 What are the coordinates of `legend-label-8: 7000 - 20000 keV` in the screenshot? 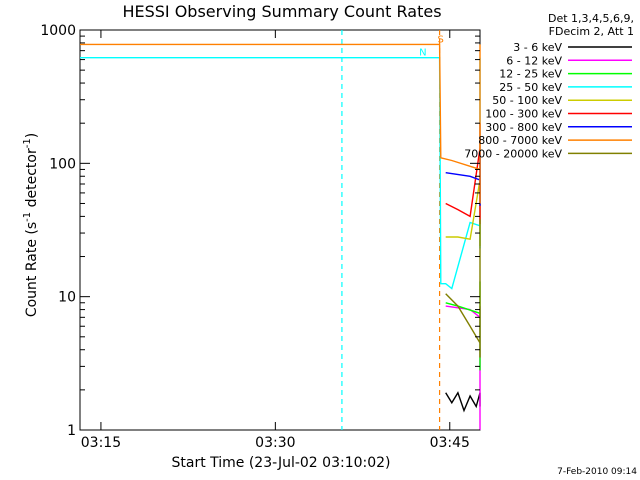 It's located at (513, 153).